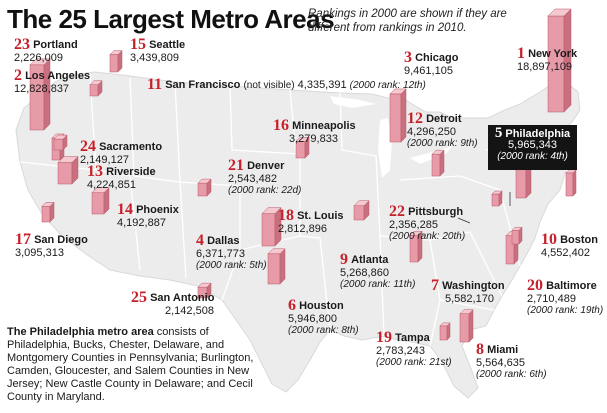 Image resolution: width=607 pixels, height=413 pixels. I want to click on metro-population: 6,371,773, so click(220, 254).